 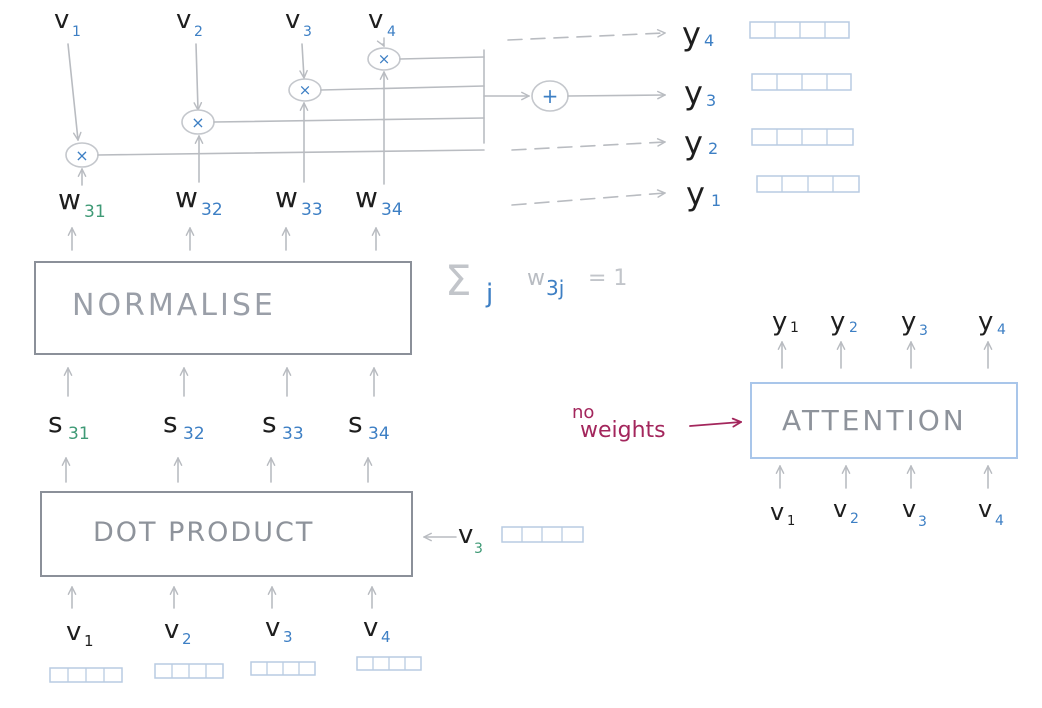 I want to click on attention-output-y3-label: y 3, so click(x=914, y=323).